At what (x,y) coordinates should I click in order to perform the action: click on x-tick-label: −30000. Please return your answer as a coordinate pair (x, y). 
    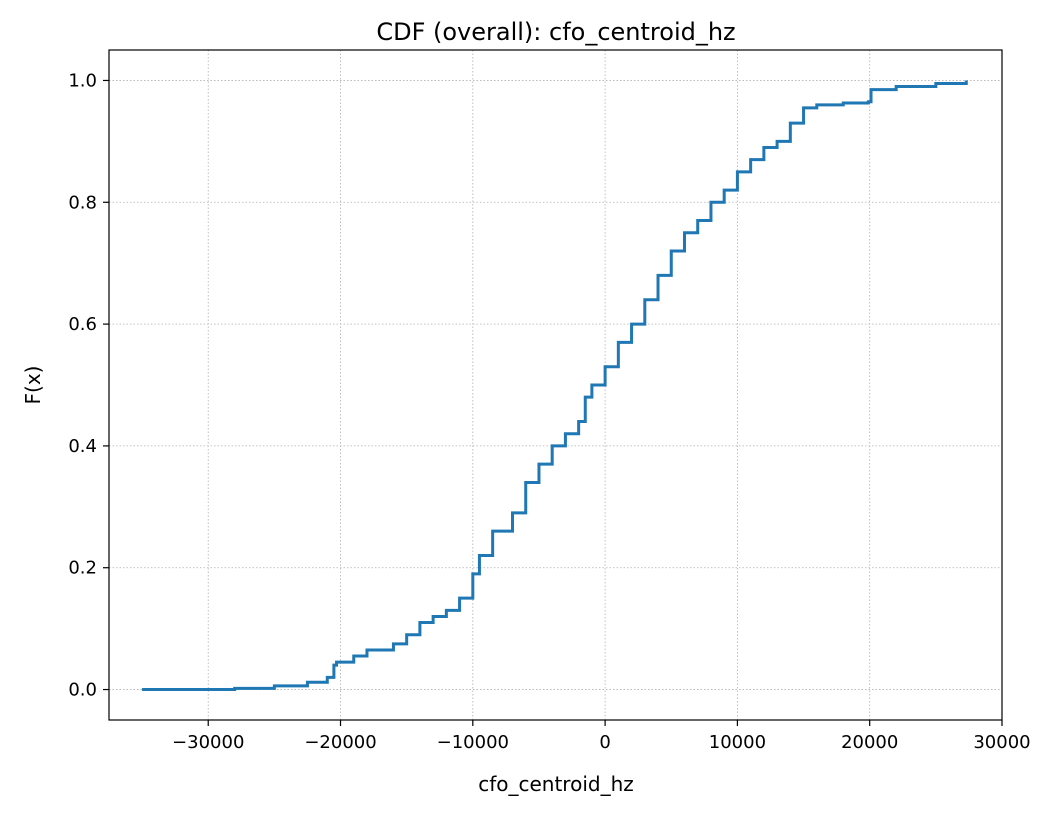
    Looking at the image, I should click on (208, 742).